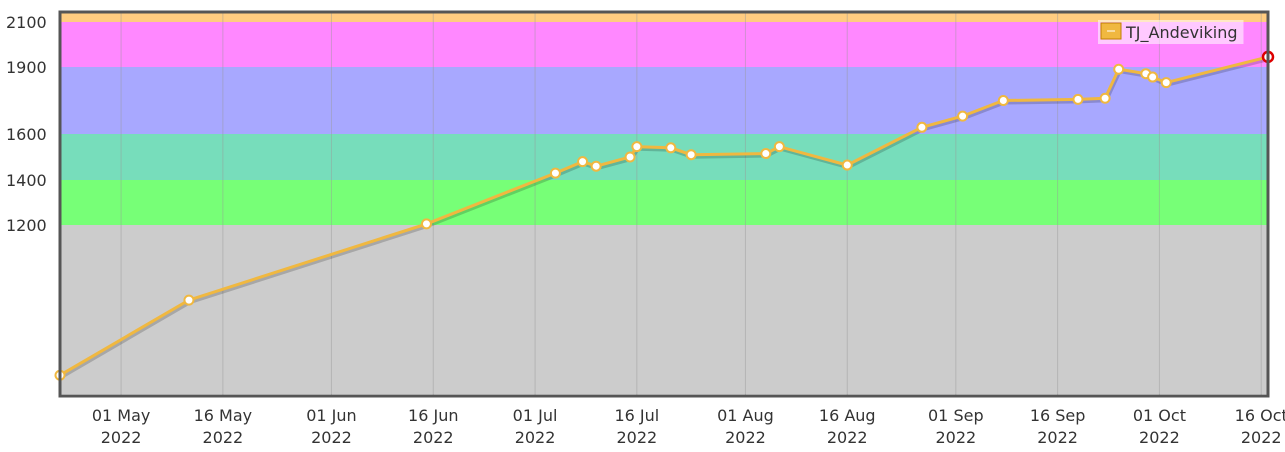 The width and height of the screenshot is (1285, 452). What do you see at coordinates (26, 67) in the screenshot?
I see `y-tick-label: 1900` at bounding box center [26, 67].